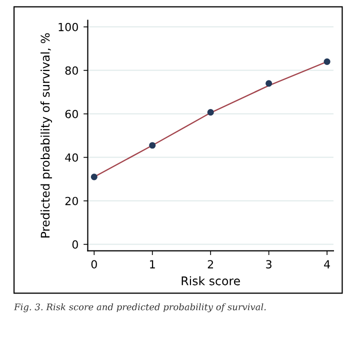 The height and width of the screenshot is (339, 351). I want to click on y-axis-title: Predicted probability of survival, %, so click(46, 135).